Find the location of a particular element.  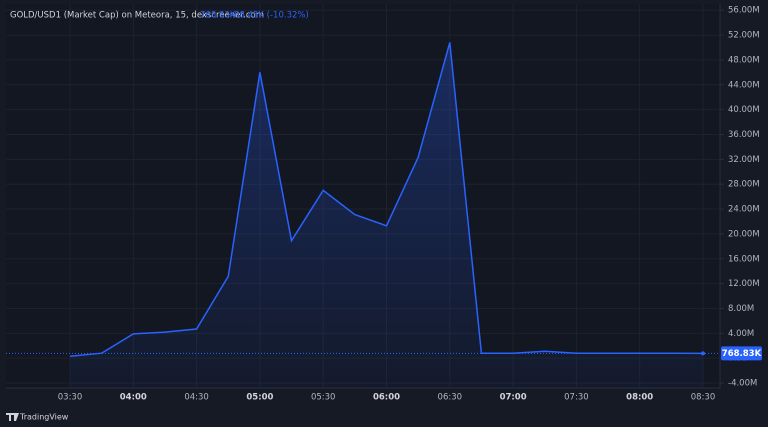

y-tick-label: 28.00M is located at coordinates (744, 185).